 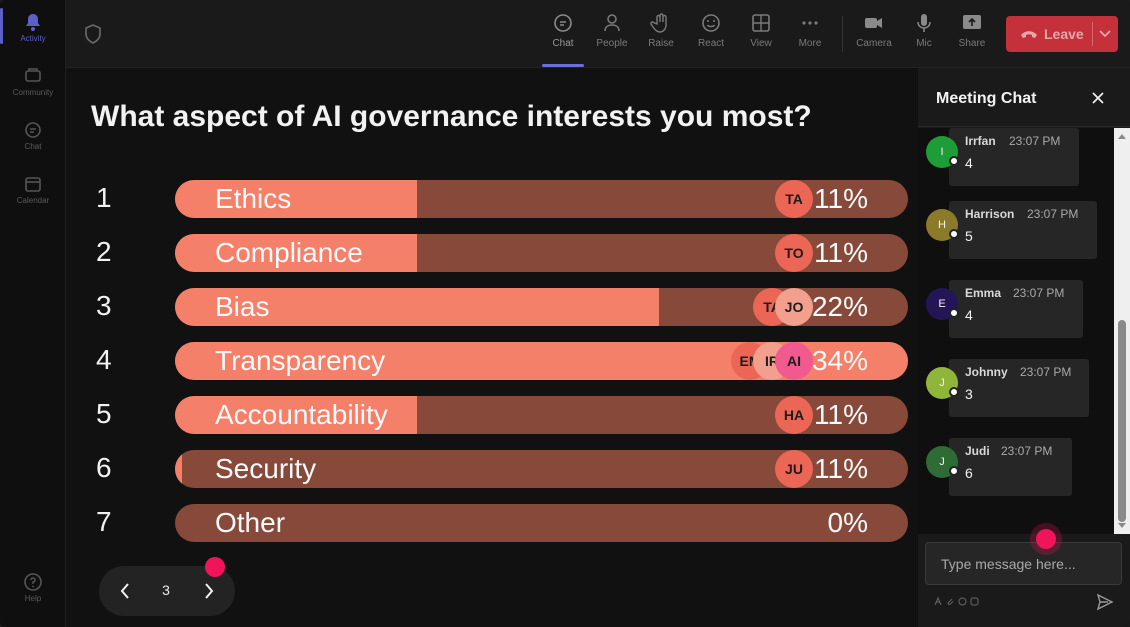 I want to click on chat-icon, so click(x=33, y=130).